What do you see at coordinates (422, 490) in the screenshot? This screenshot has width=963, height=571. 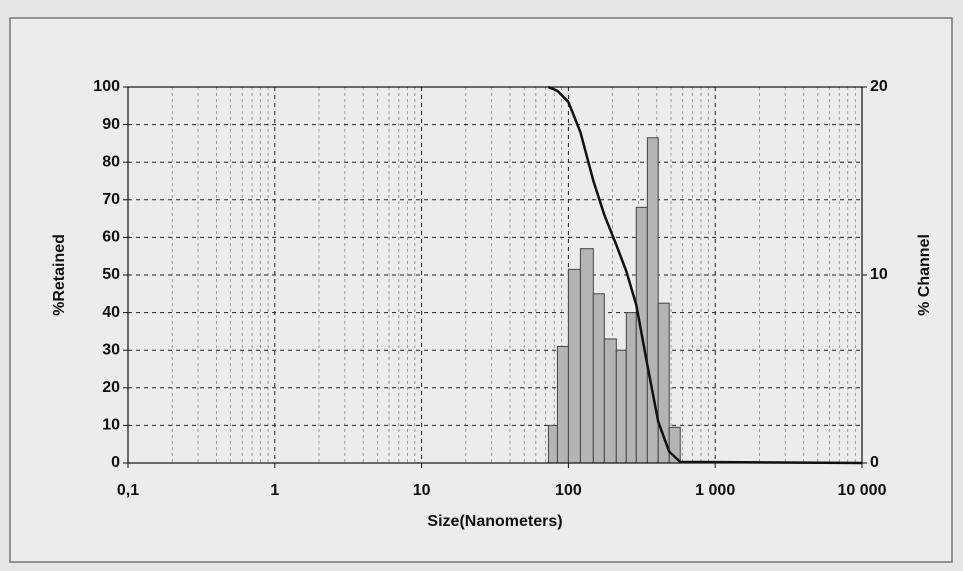 I see `x-tick-label: 10` at bounding box center [422, 490].